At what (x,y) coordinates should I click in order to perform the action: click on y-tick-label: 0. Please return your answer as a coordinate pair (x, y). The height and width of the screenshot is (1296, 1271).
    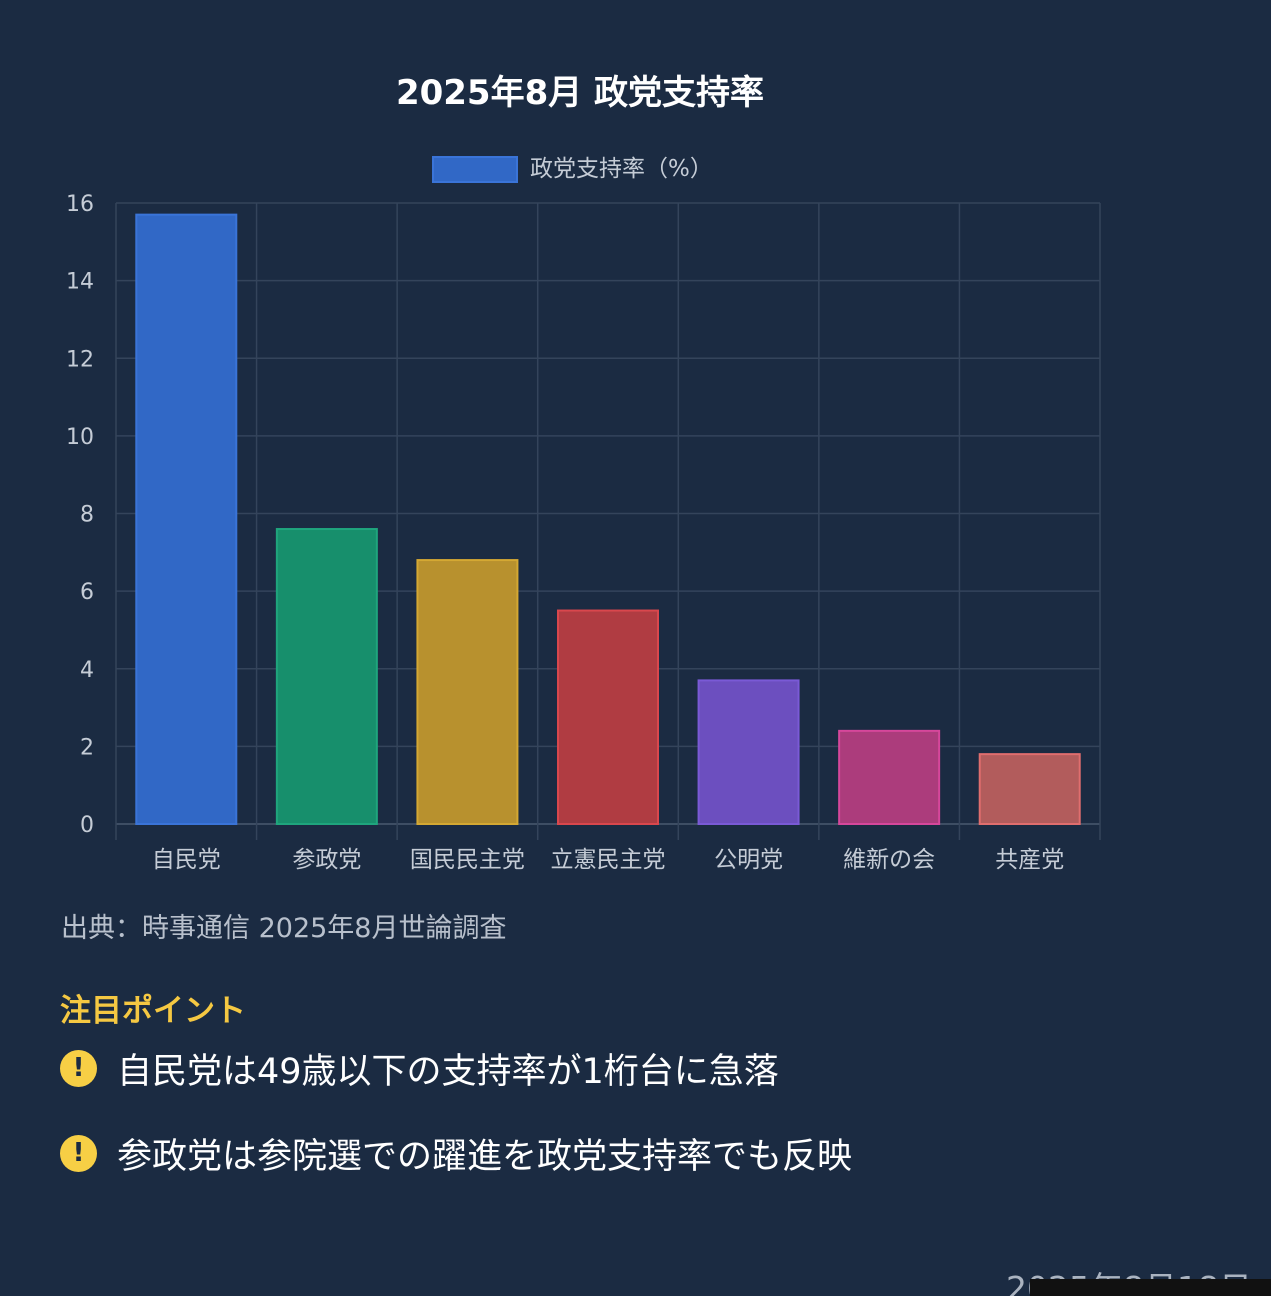
    Looking at the image, I should click on (87, 825).